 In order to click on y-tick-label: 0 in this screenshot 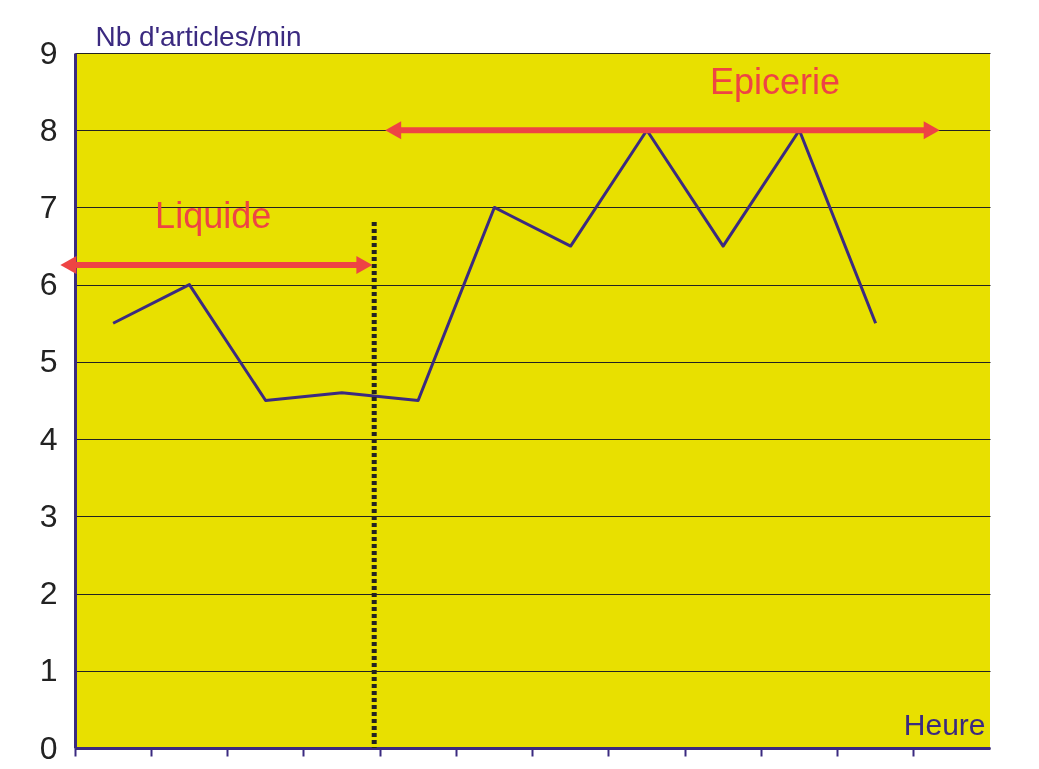, I will do `click(48, 747)`.